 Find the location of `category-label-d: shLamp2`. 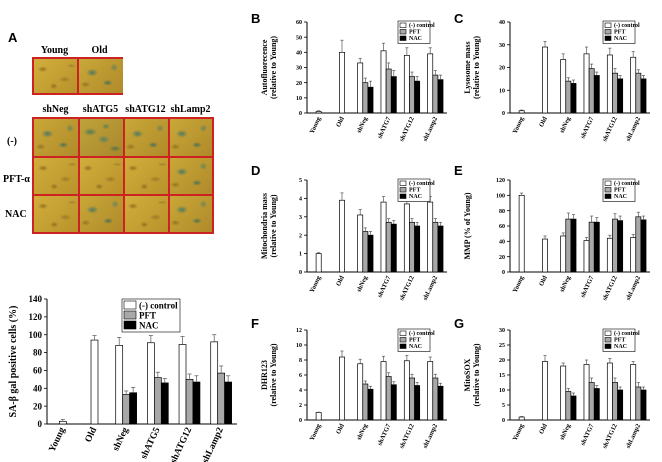

category-label-d: shLamp2 is located at coordinates (430, 288).